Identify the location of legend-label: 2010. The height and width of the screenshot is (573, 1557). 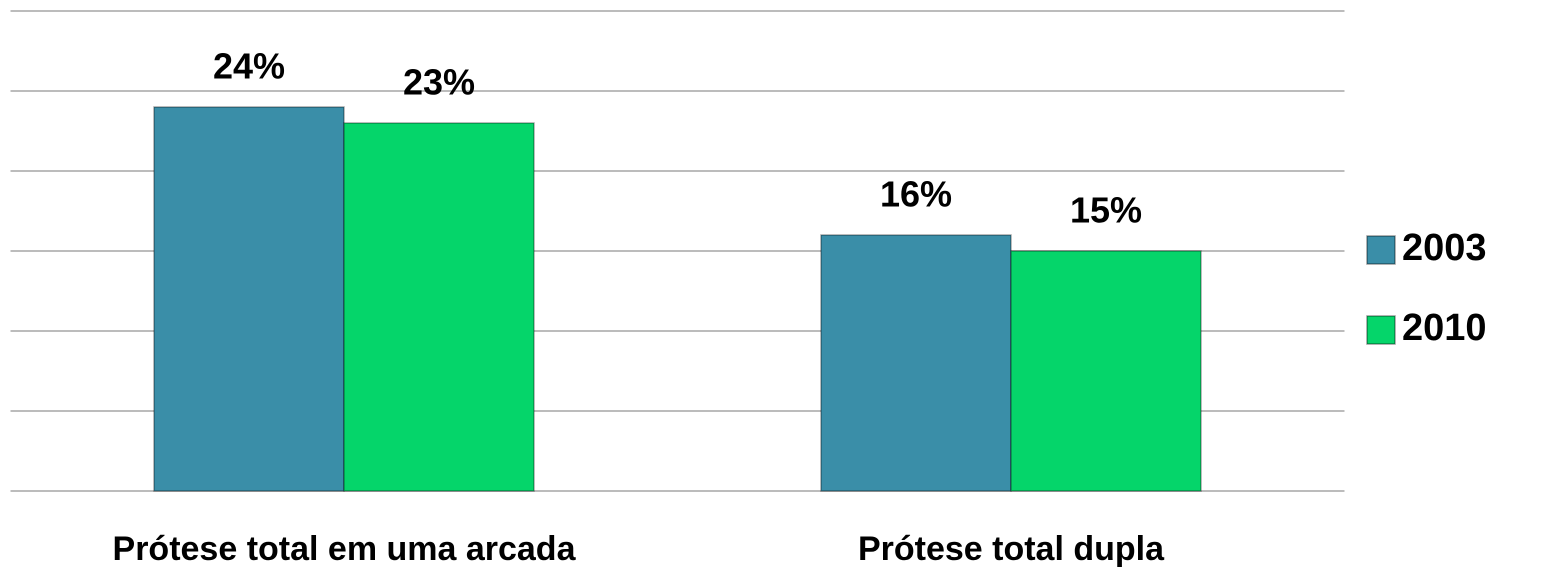
(1444, 328).